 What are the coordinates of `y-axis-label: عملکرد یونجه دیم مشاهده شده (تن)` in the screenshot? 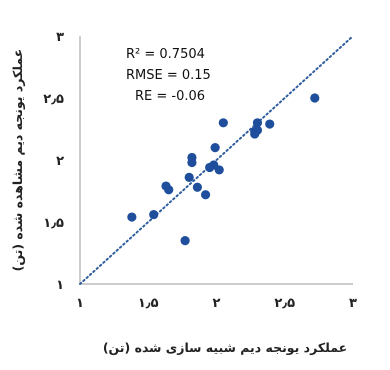 It's located at (17, 160).